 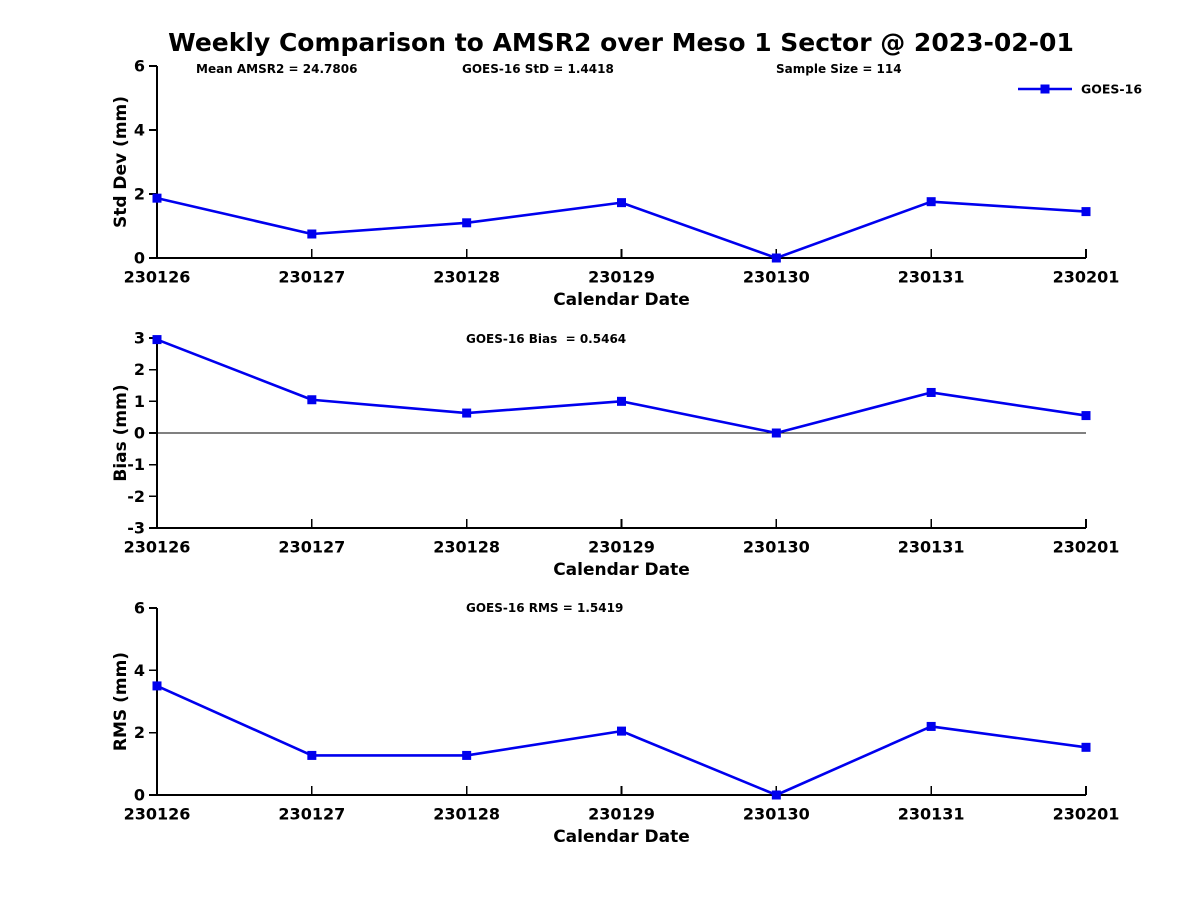 What do you see at coordinates (546, 339) in the screenshot?
I see `annotation-text: GOES-16 Bias = 0.5464` at bounding box center [546, 339].